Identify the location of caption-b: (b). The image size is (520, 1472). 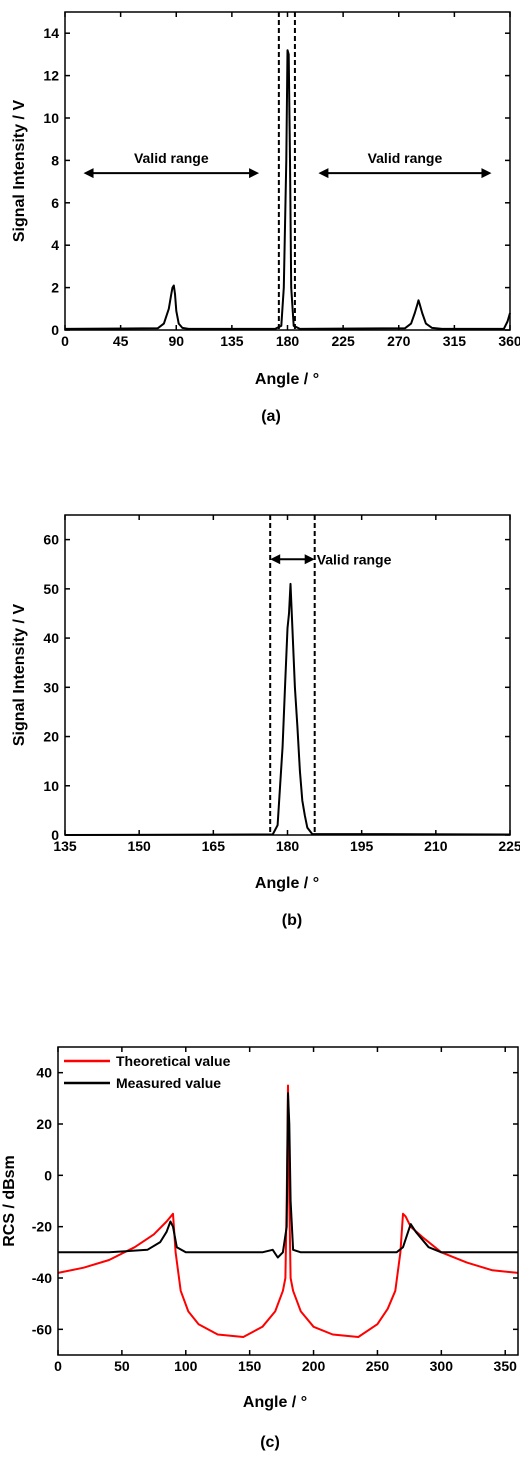
(292, 920).